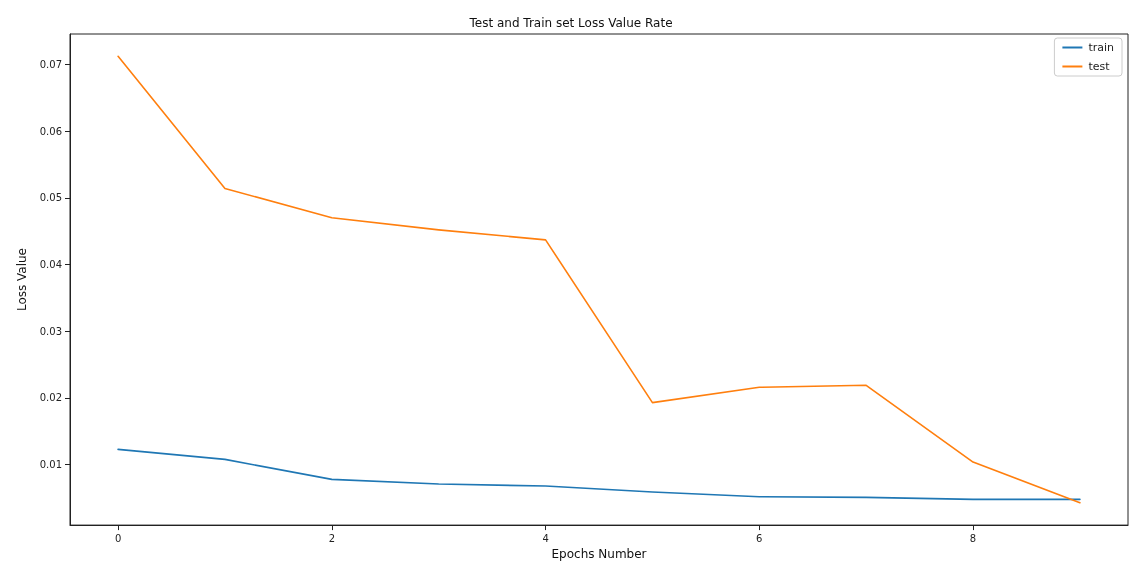 This screenshot has width=1142, height=573. What do you see at coordinates (50, 398) in the screenshot?
I see `y-tick-label: 0.02` at bounding box center [50, 398].